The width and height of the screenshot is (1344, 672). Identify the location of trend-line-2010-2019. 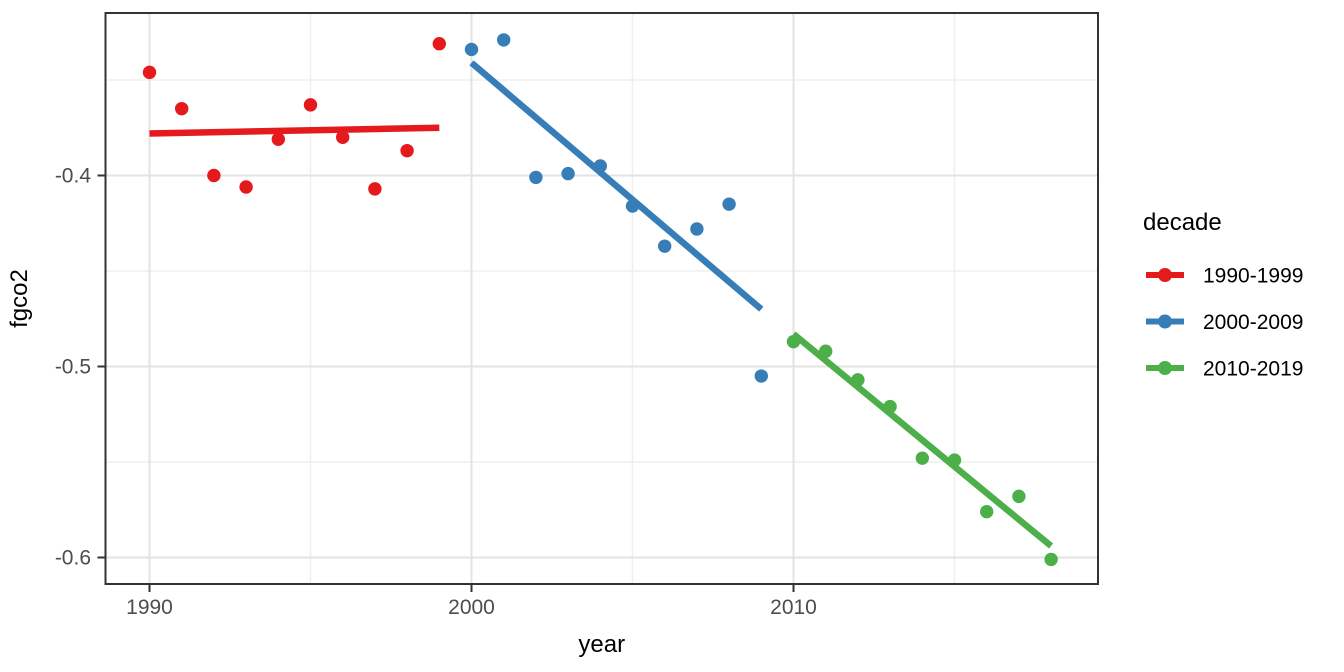
(922, 440).